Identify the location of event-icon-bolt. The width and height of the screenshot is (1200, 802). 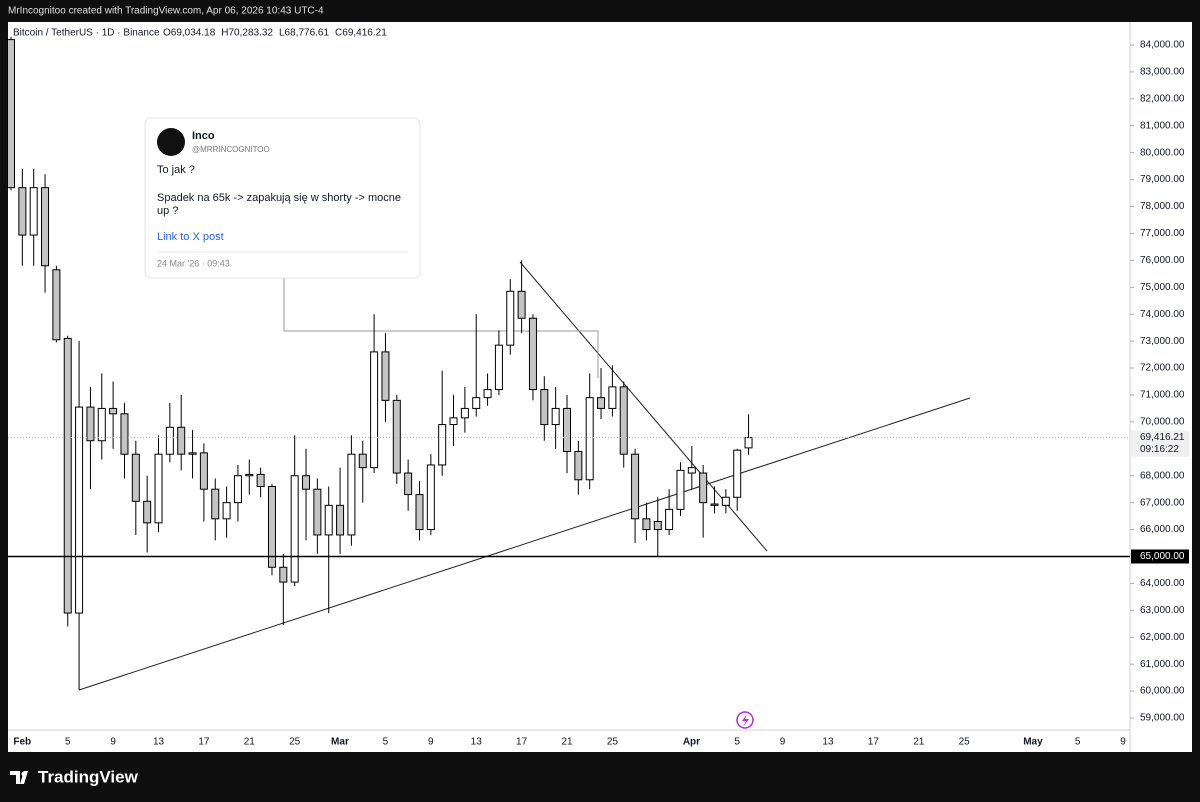
(745, 720).